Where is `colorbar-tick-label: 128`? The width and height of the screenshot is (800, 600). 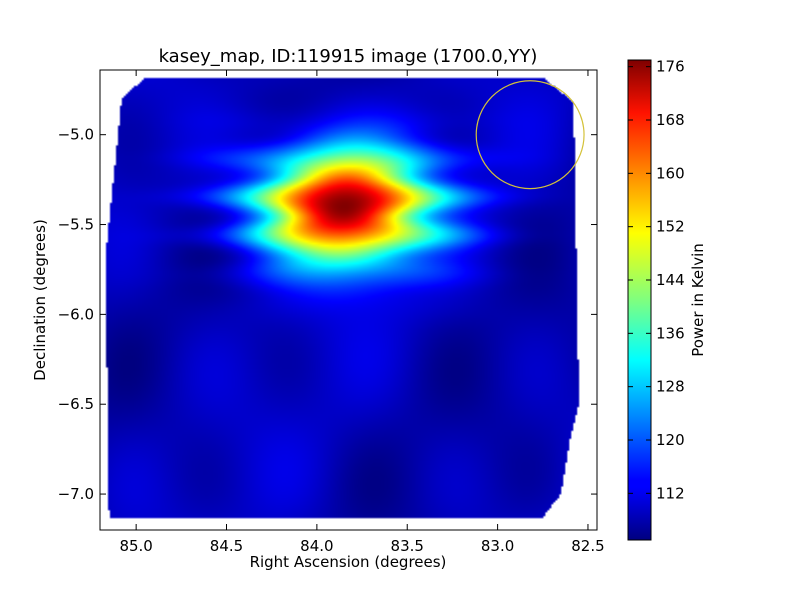 colorbar-tick-label: 128 is located at coordinates (670, 387).